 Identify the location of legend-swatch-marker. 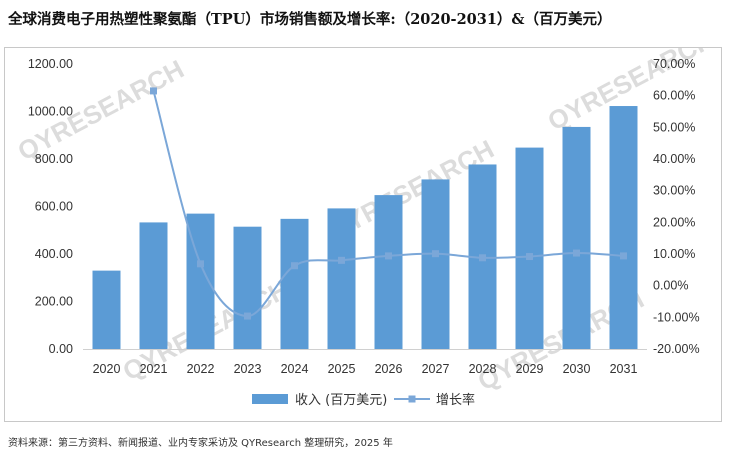
(412, 399).